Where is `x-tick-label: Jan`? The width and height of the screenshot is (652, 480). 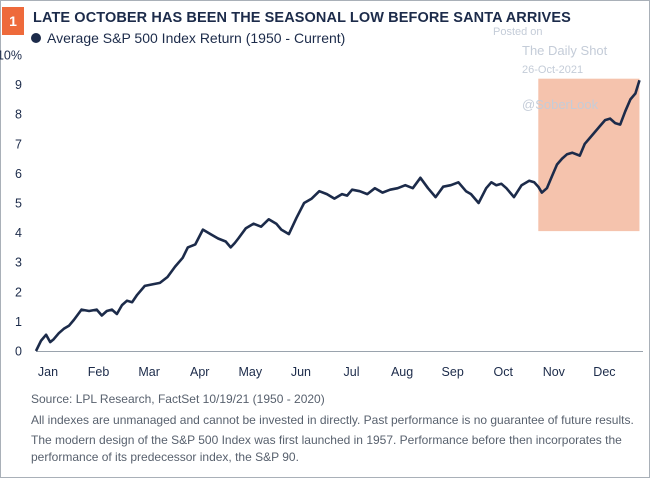
x-tick-label: Jan is located at coordinates (48, 372).